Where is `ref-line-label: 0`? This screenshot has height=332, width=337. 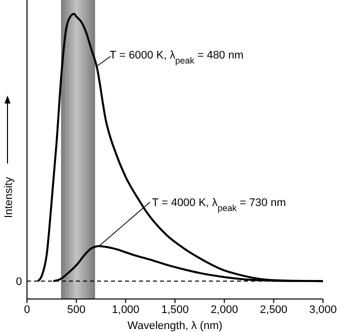 ref-line-label: 0 is located at coordinates (19, 282).